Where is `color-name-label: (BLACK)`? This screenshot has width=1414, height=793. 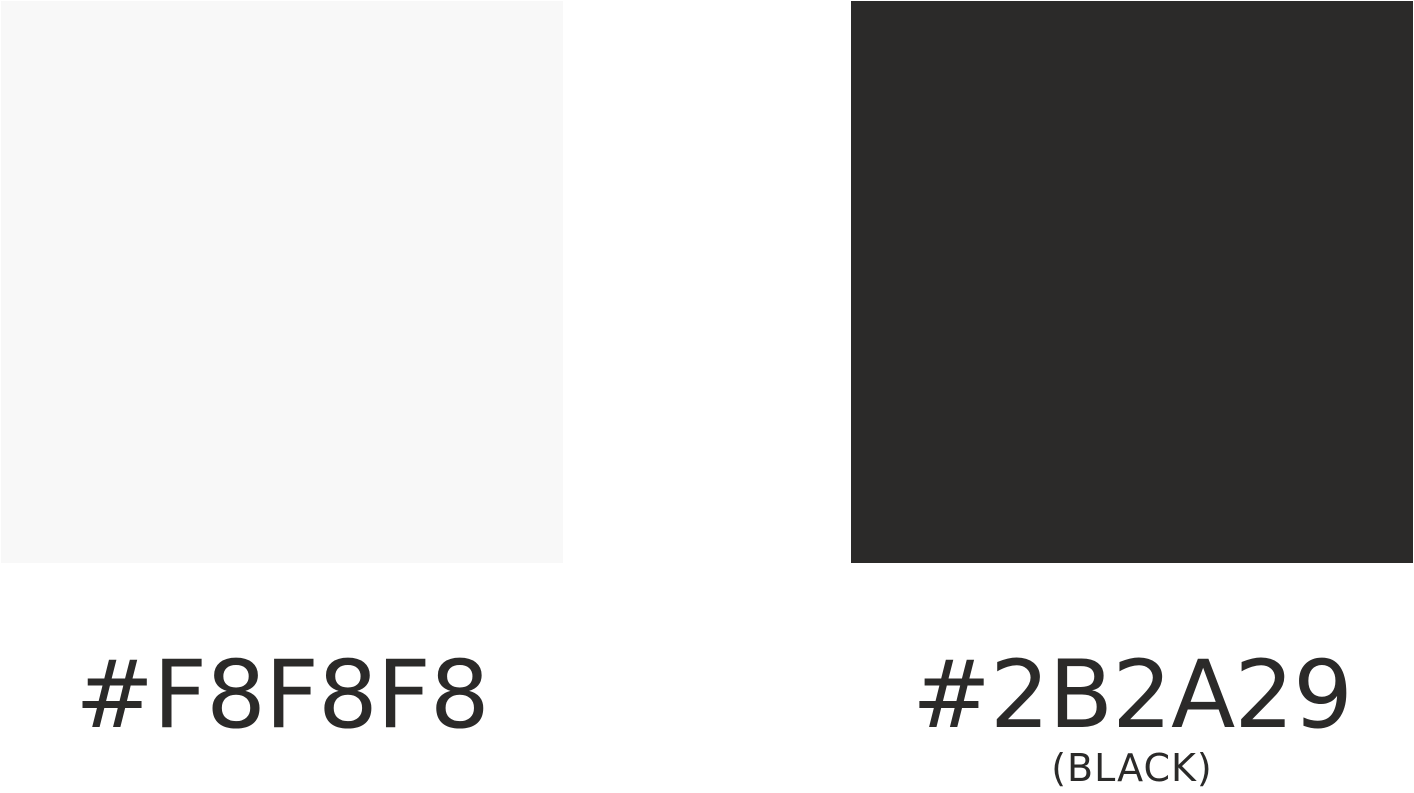
color-name-label: (BLACK) is located at coordinates (1132, 768).